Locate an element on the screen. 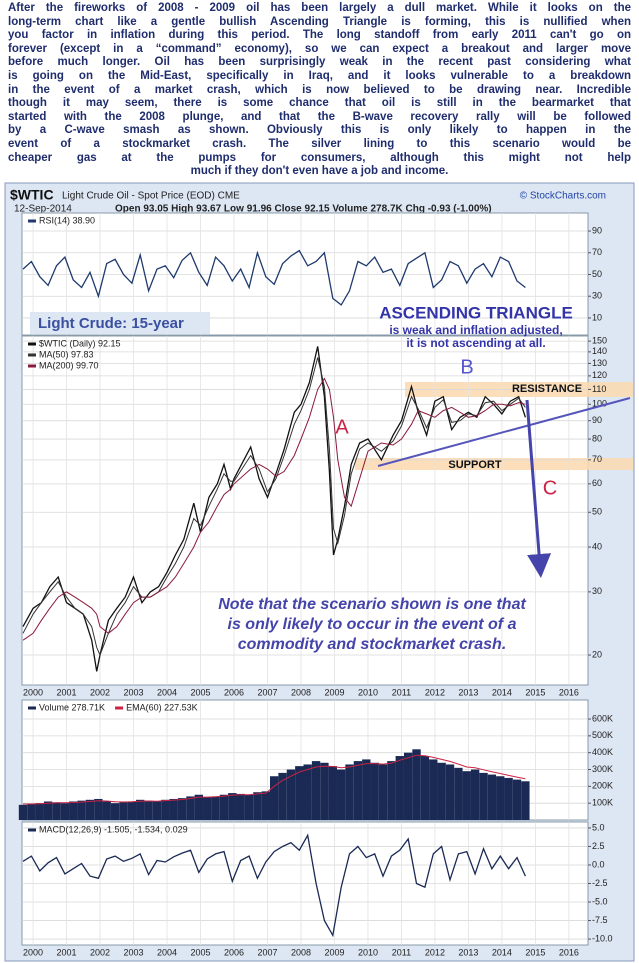  legend-label: MACD(12,26,9) -1.505, -1.534, 0.029 is located at coordinates (113, 829).